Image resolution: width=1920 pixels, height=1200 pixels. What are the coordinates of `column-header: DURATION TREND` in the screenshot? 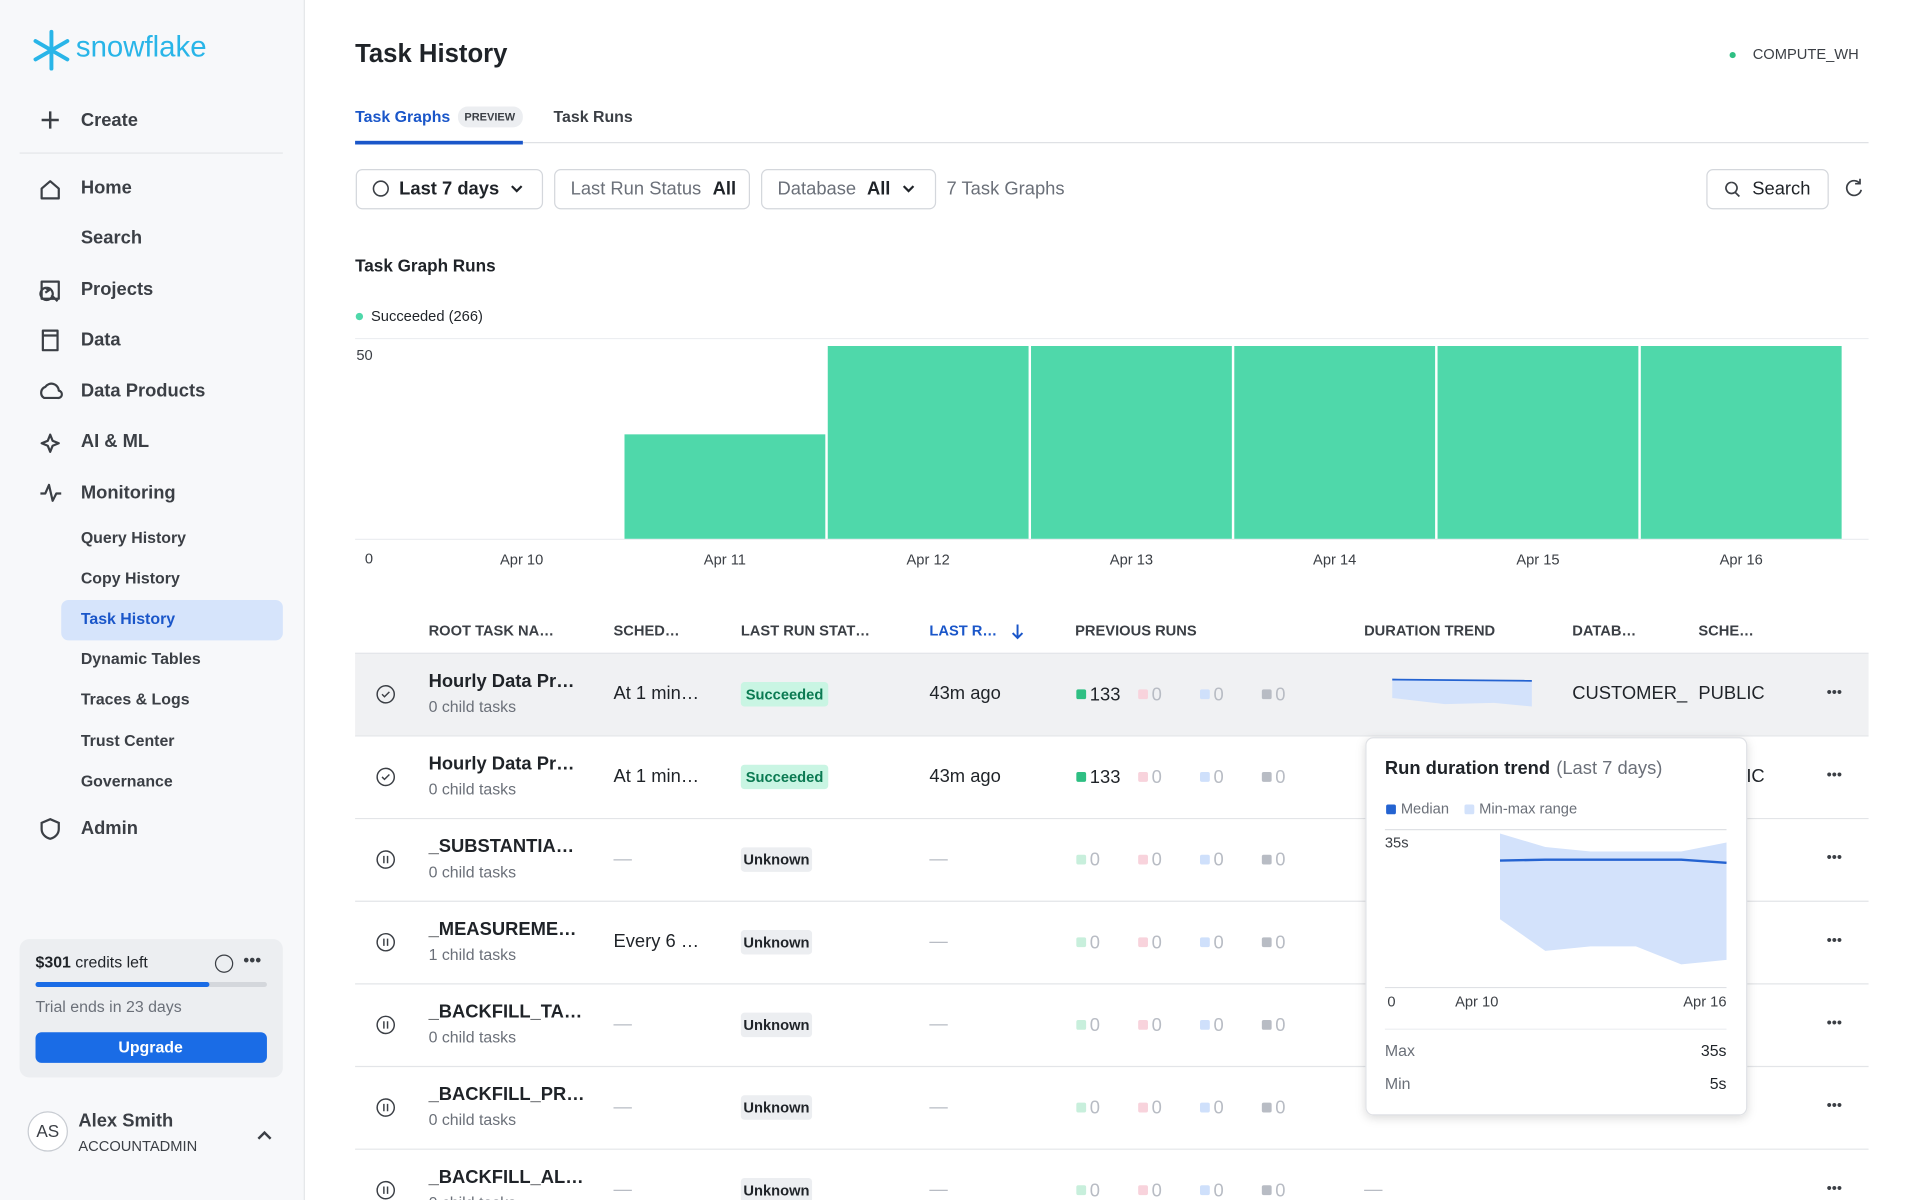 It's located at (1429, 632).